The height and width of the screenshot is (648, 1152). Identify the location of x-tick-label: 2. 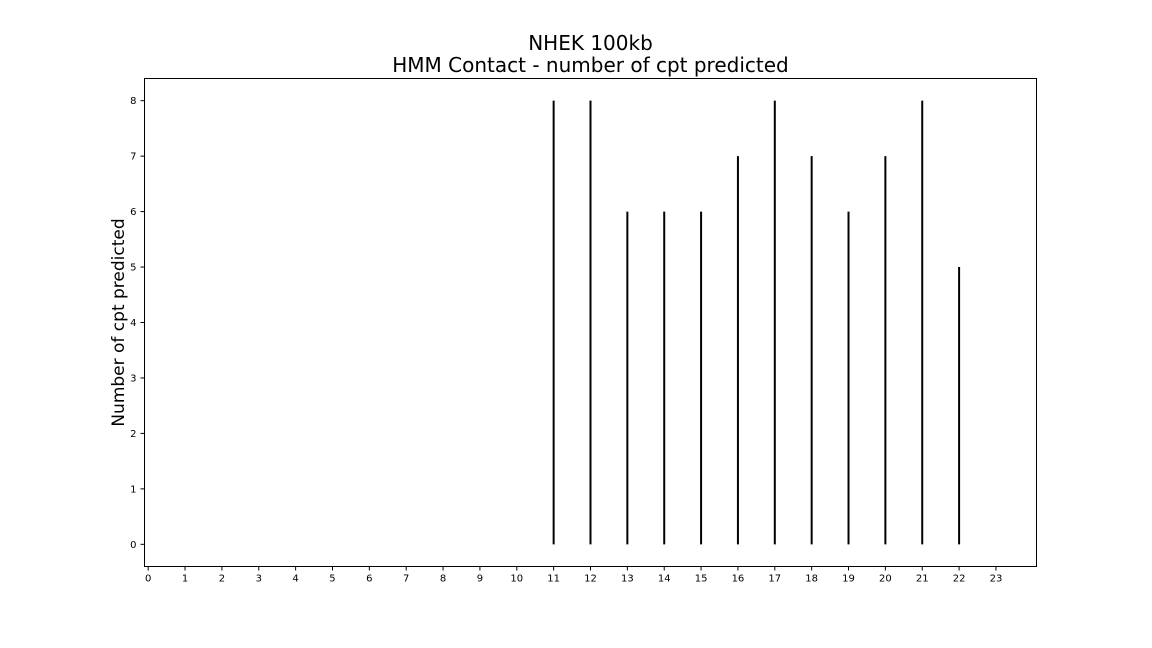
(222, 579).